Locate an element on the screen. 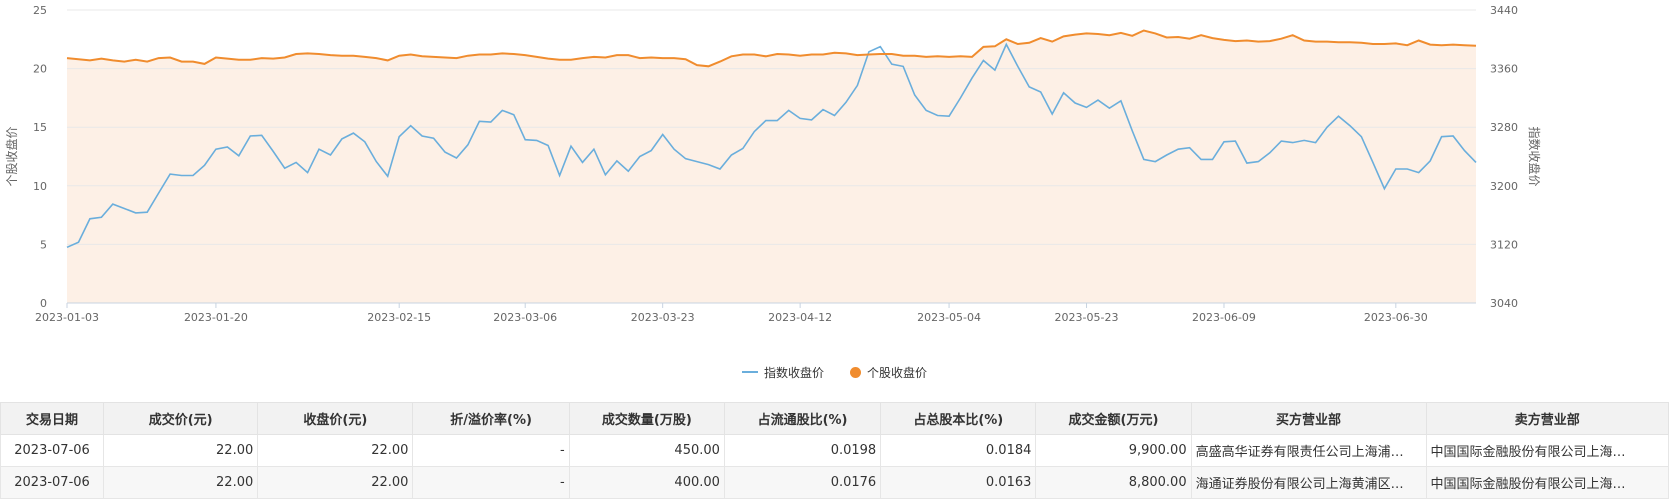 This screenshot has height=499, width=1669. series-line-stock is located at coordinates (771, 48).